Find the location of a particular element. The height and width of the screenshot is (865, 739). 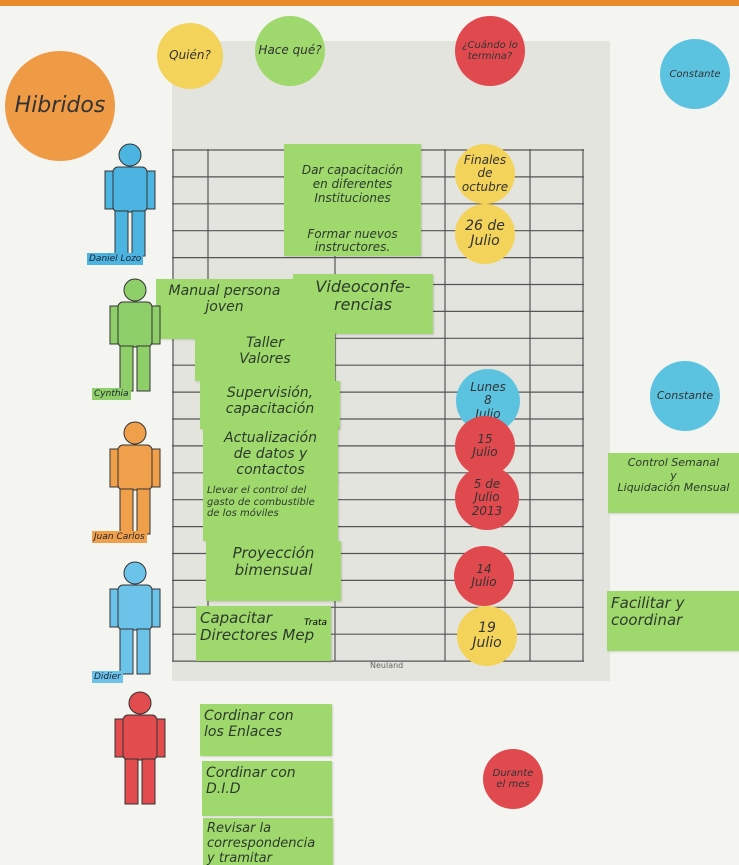

header-circle: Constante is located at coordinates (695, 74).